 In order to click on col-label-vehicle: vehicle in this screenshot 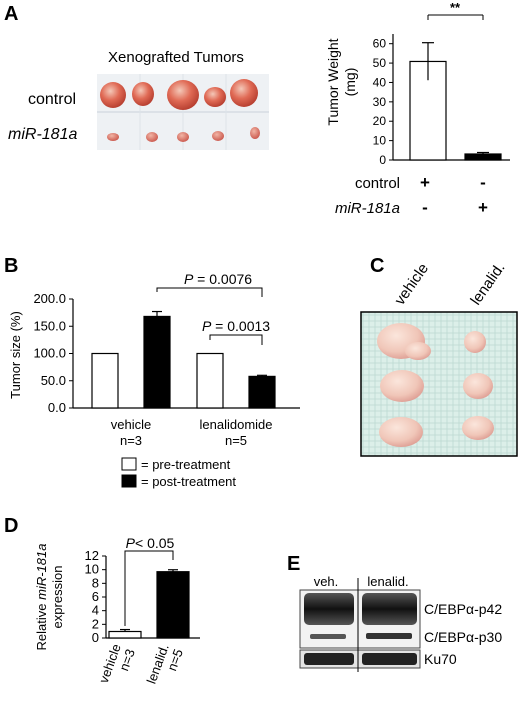, I will do `click(411, 284)`.